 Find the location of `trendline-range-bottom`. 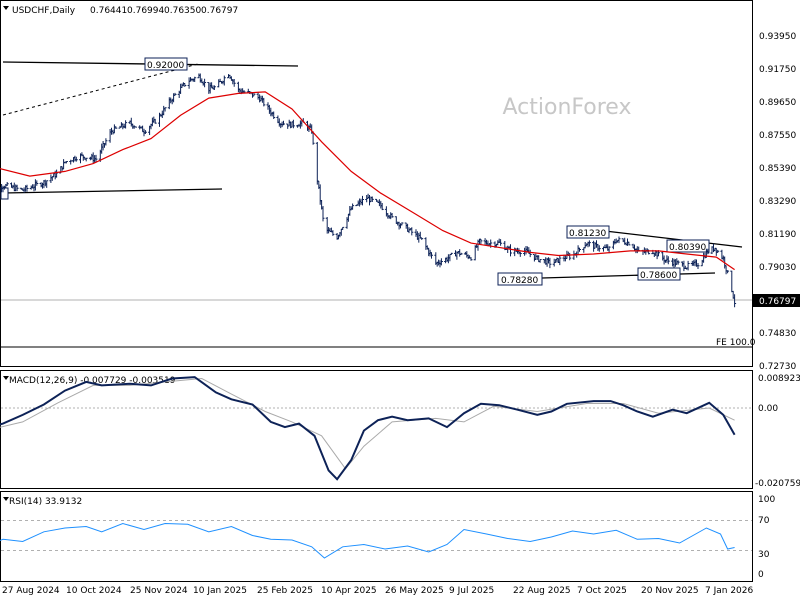

trendline-range-bottom is located at coordinates (628, 275).